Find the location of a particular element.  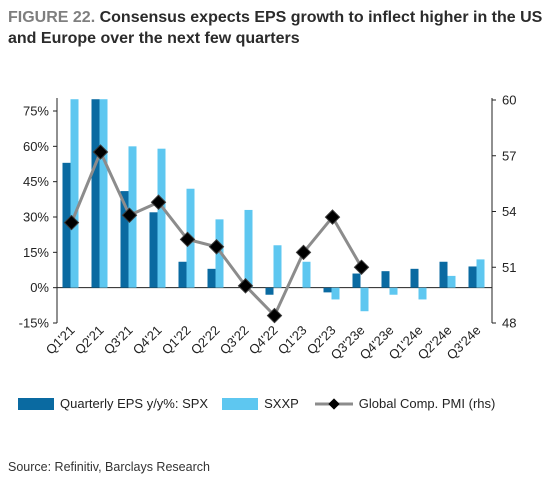

source-note: Source: Refinitiv, Barclays Research is located at coordinates (109, 467).